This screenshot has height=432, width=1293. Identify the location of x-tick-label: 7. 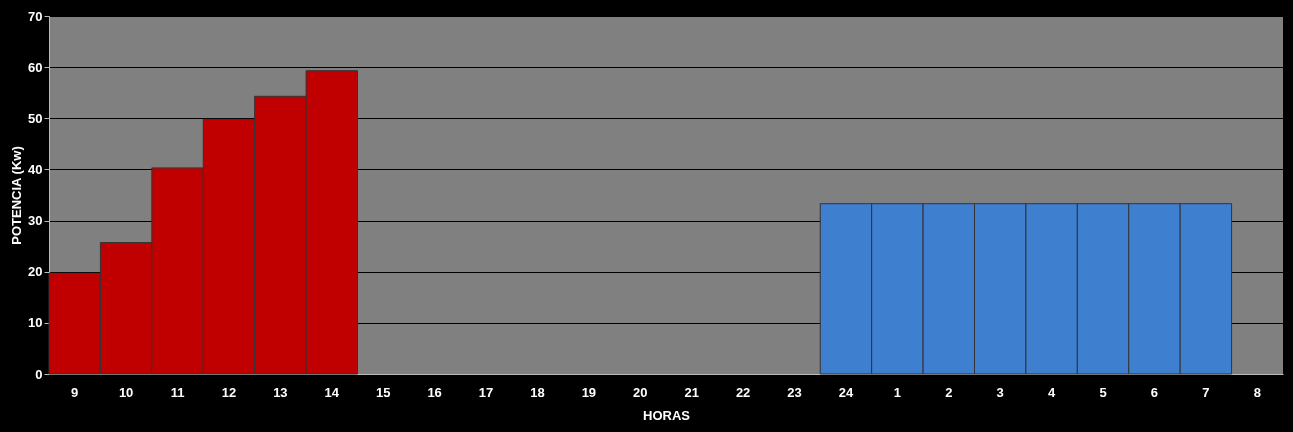
(1206, 392).